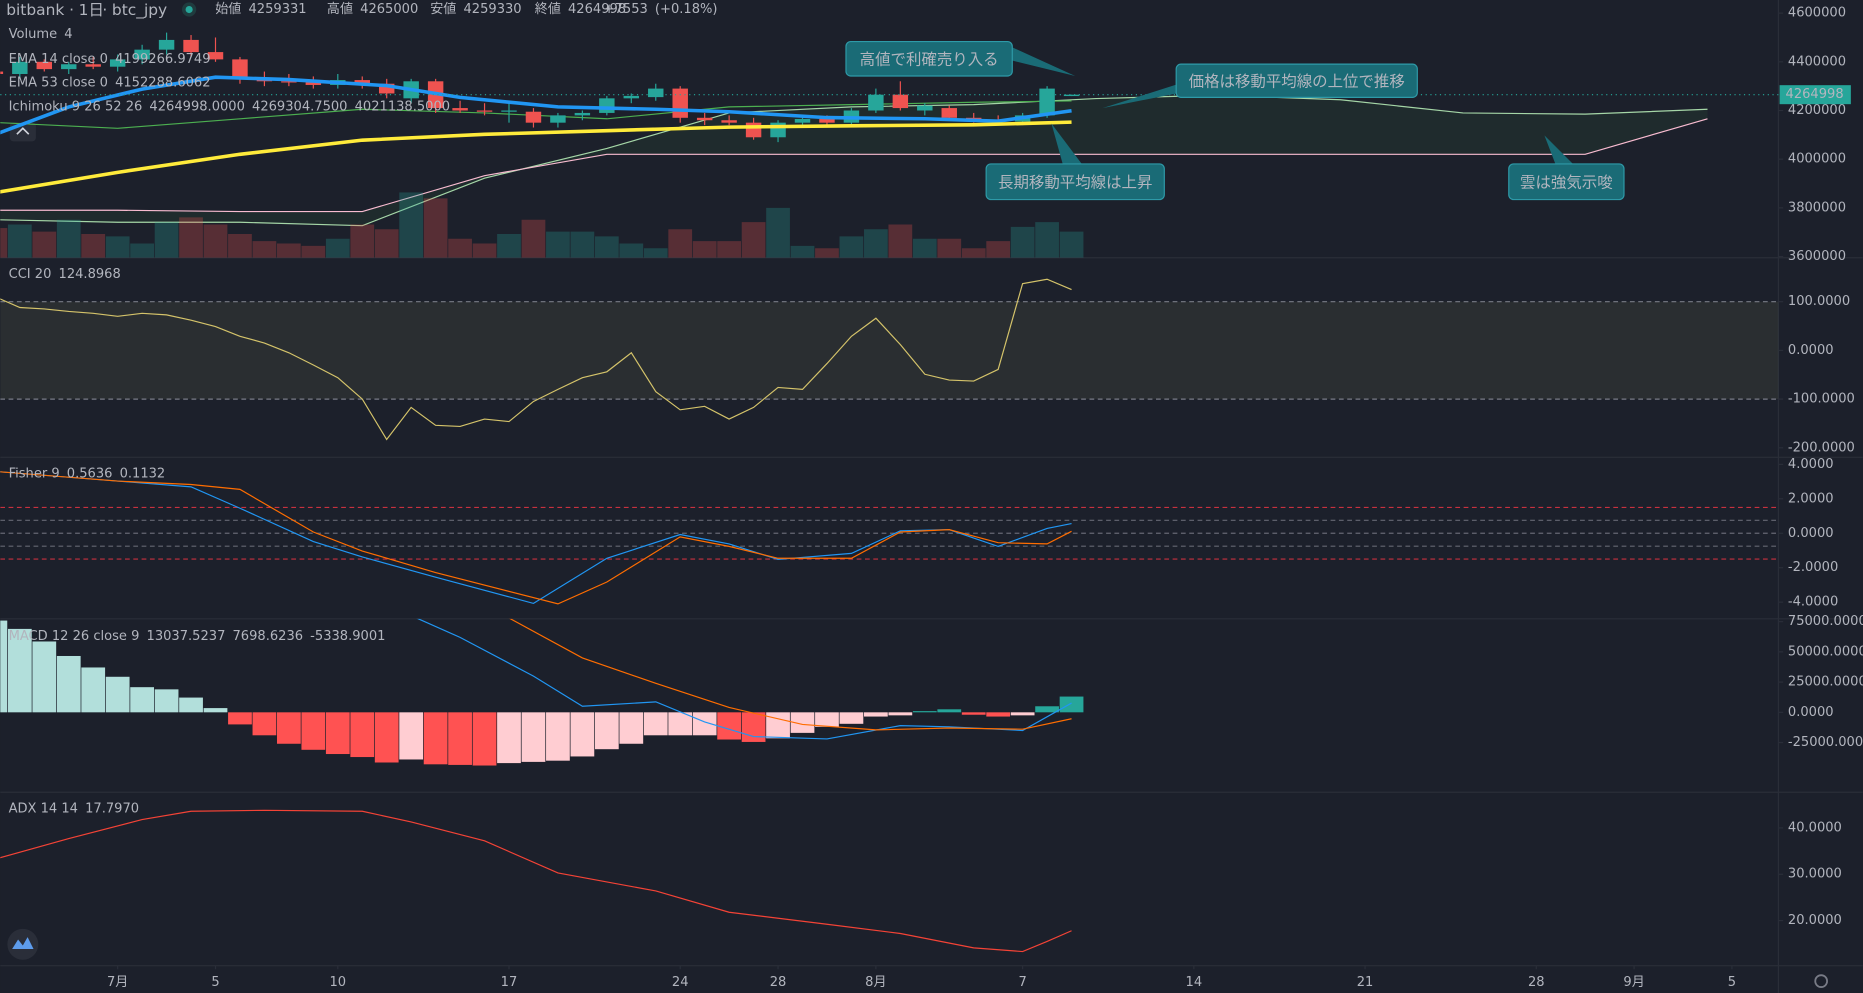 The height and width of the screenshot is (993, 1863). I want to click on callout-text: 長期移動平均線は上昇, so click(1075, 182).